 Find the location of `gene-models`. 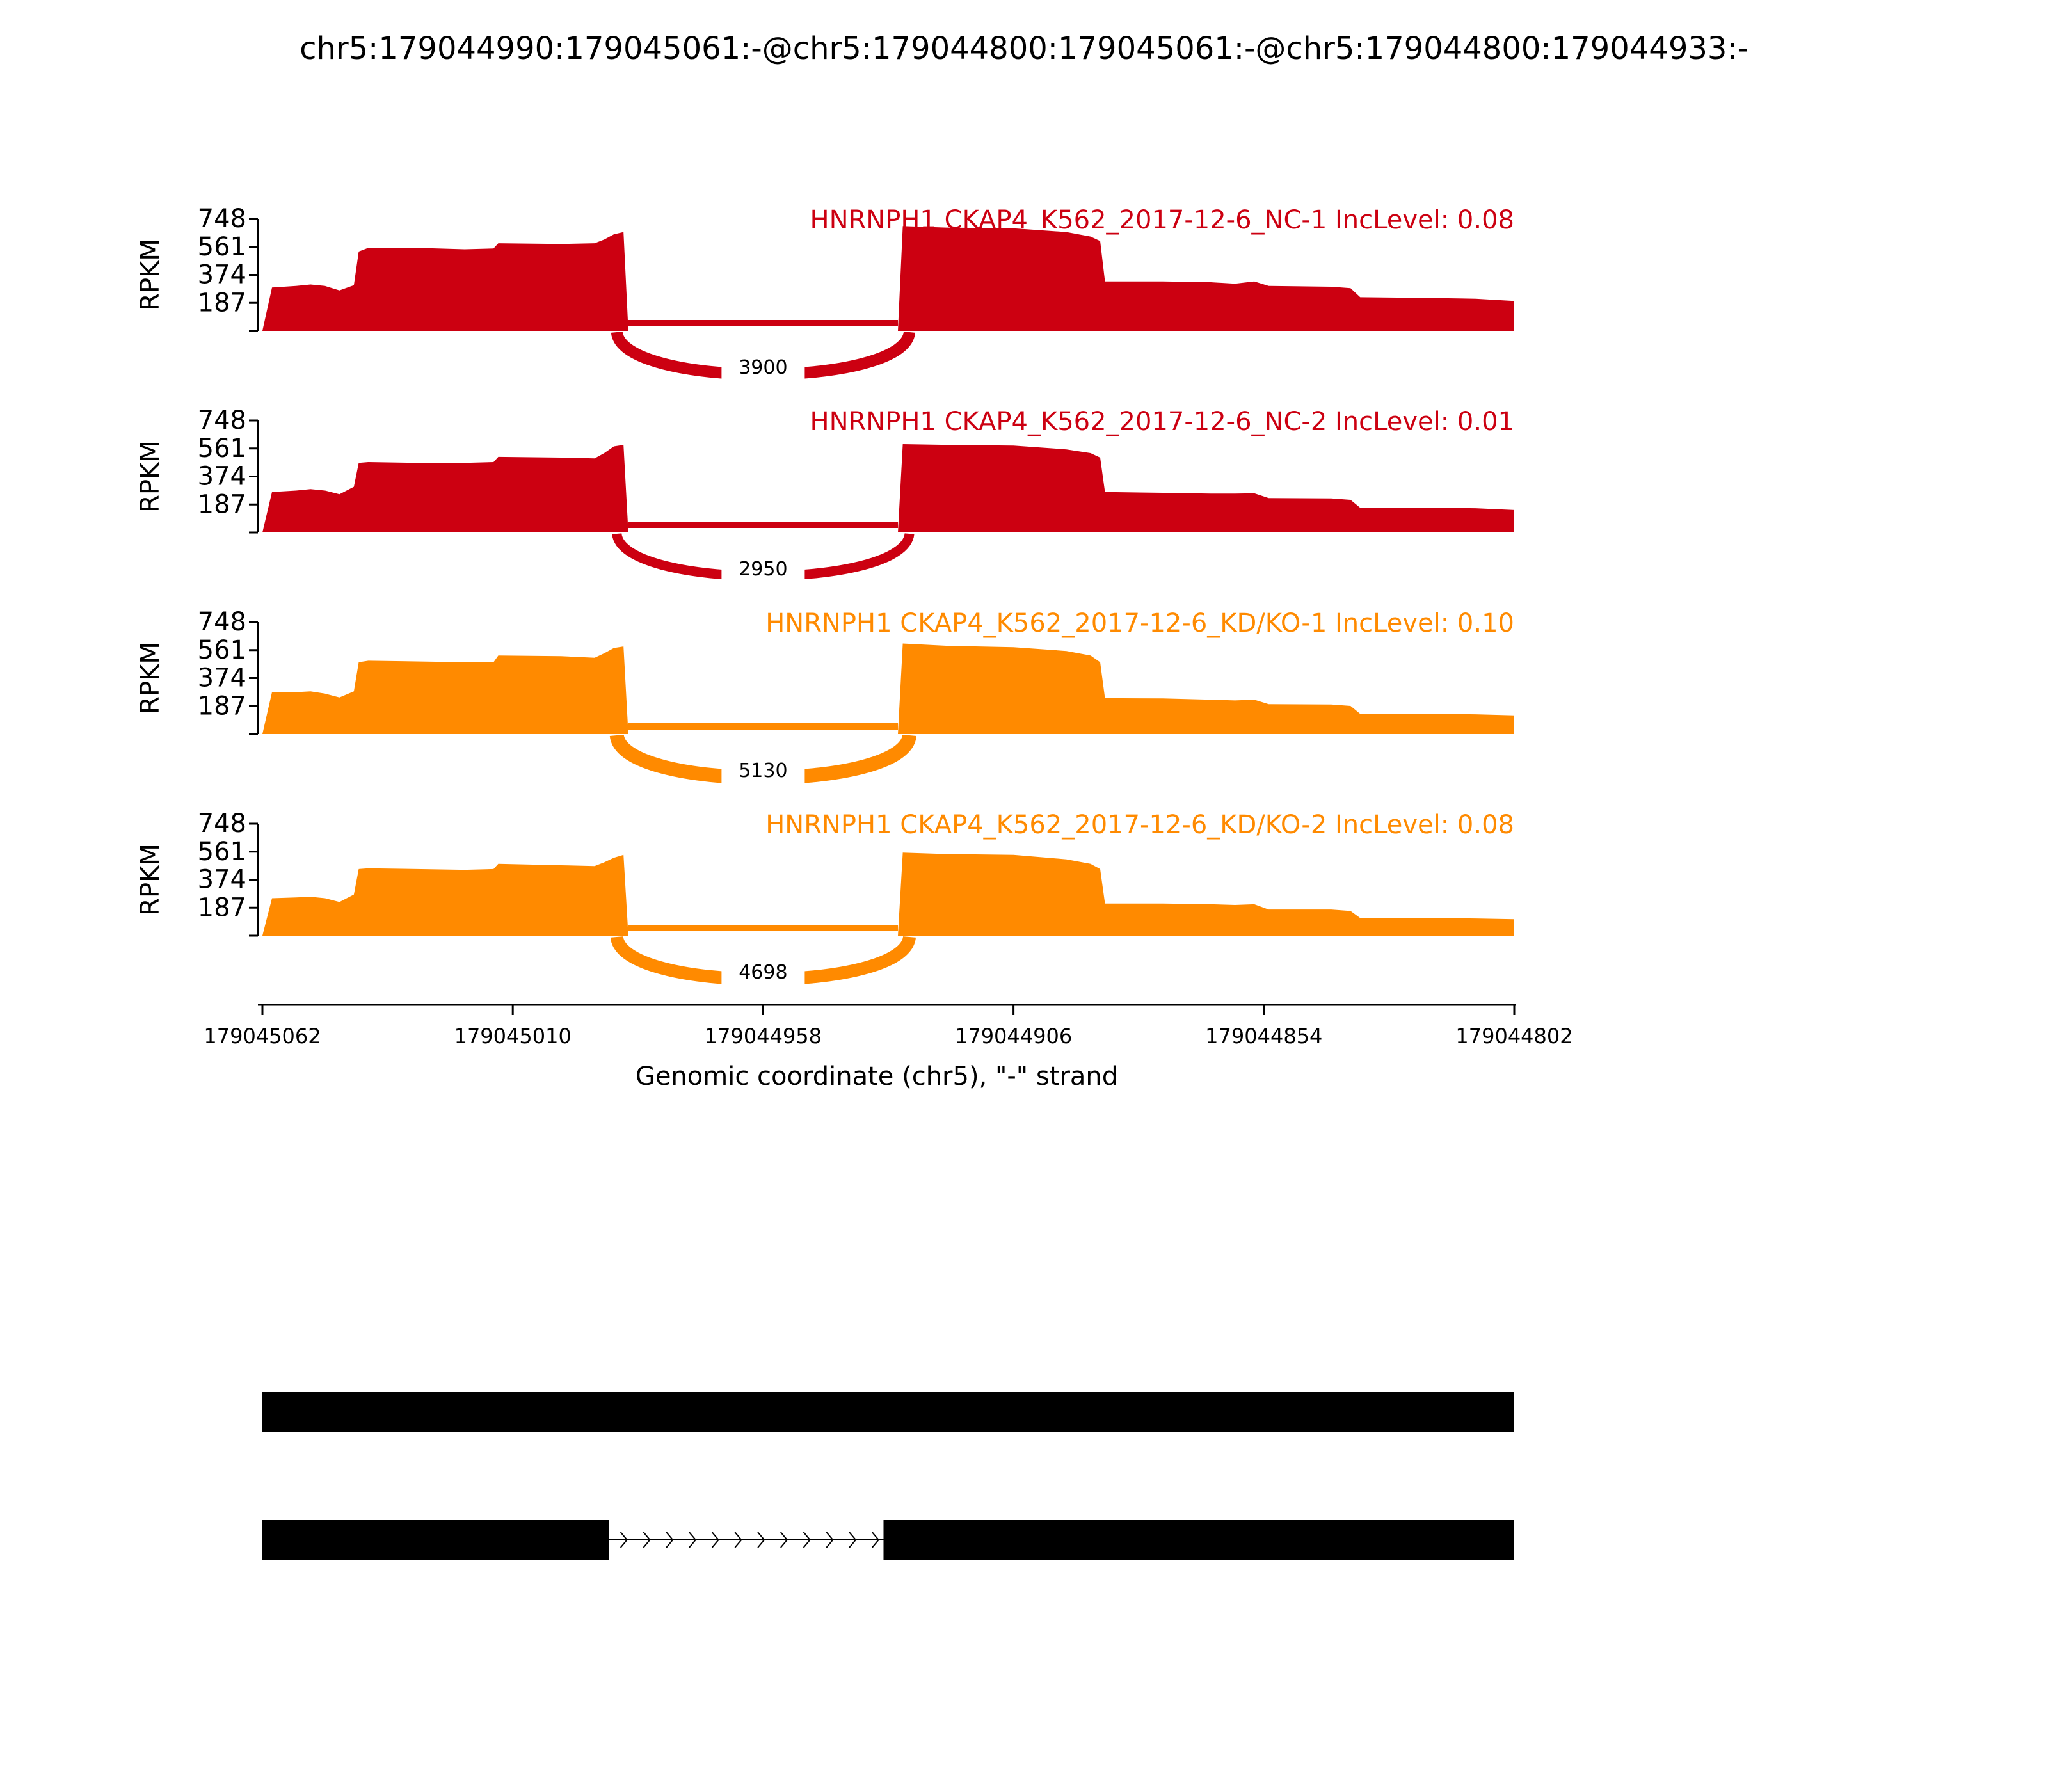

gene-models is located at coordinates (888, 1476).